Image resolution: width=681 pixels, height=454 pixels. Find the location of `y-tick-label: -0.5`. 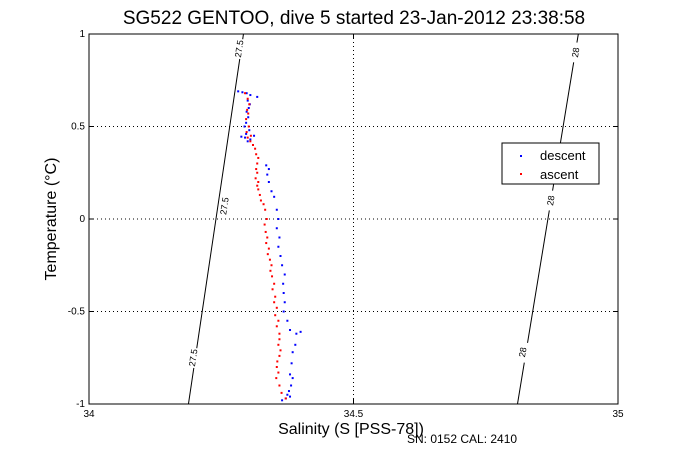

y-tick-label: -0.5 is located at coordinates (77, 312).